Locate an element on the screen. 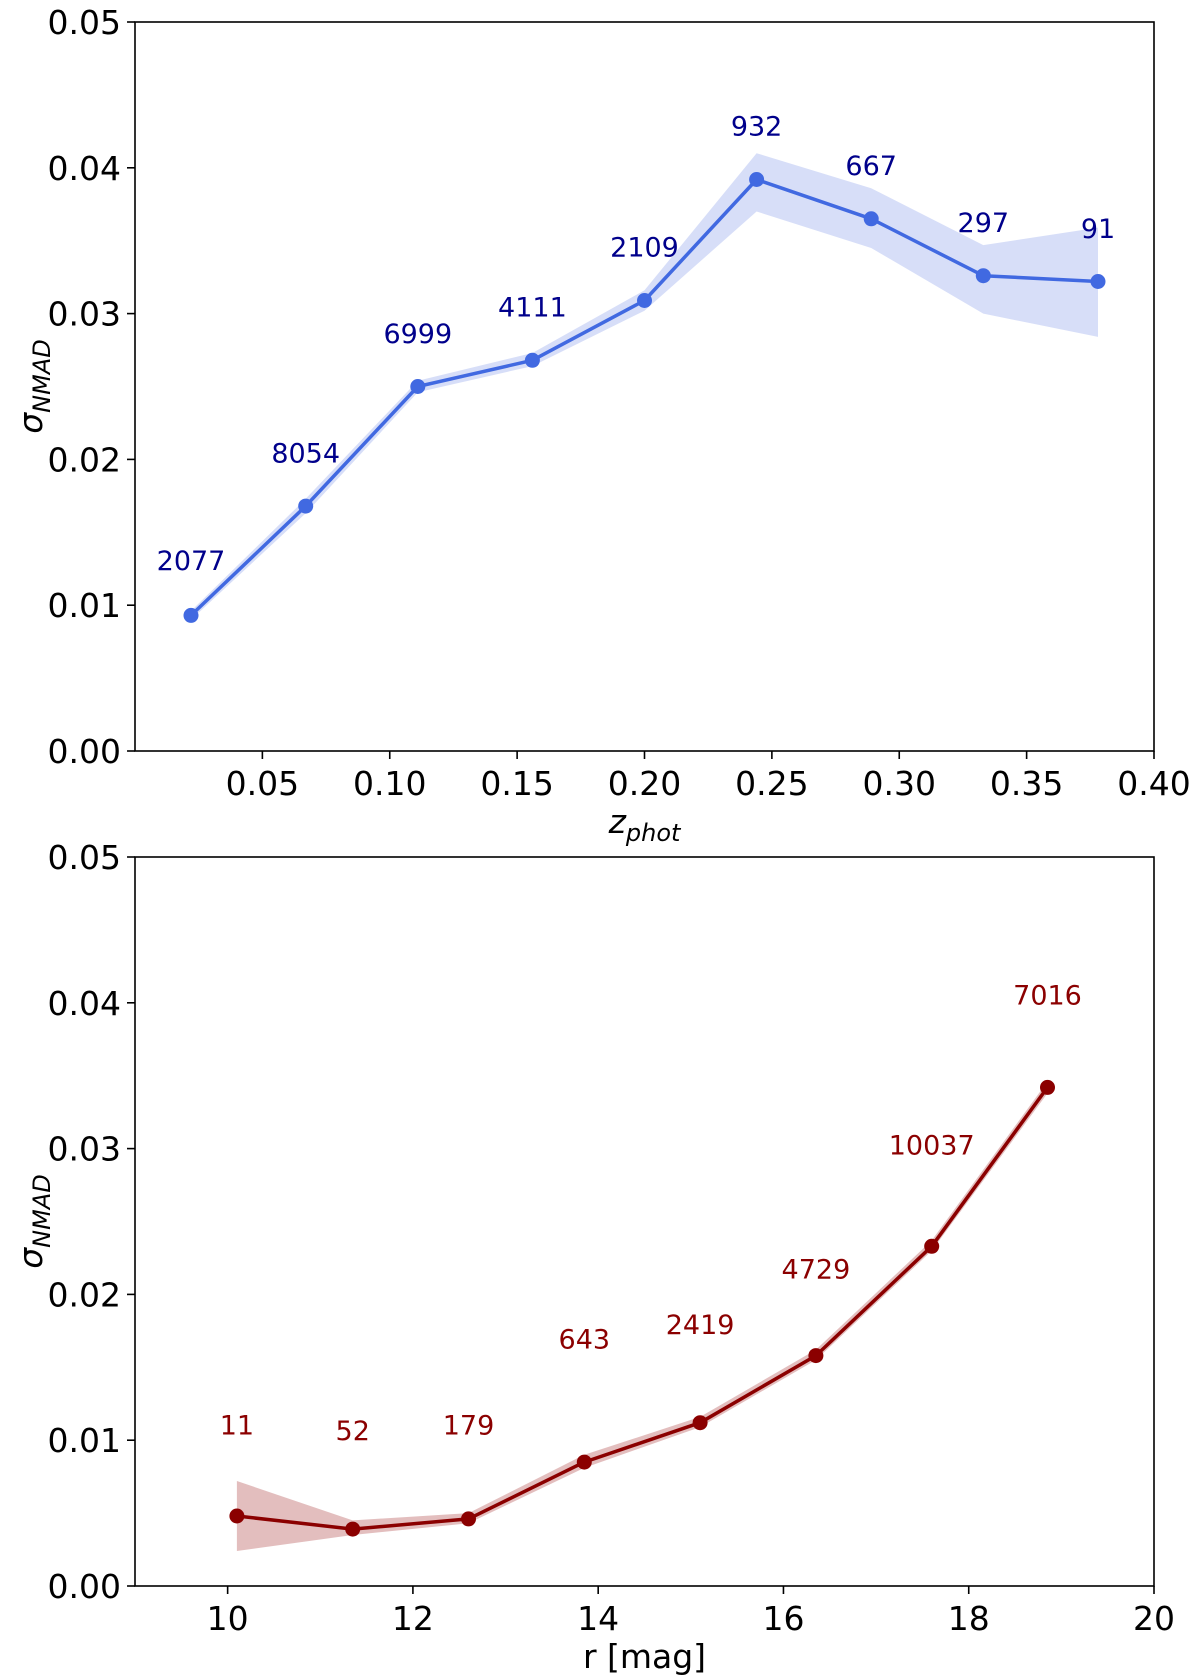  x-tick-label: 16 is located at coordinates (783, 1618).